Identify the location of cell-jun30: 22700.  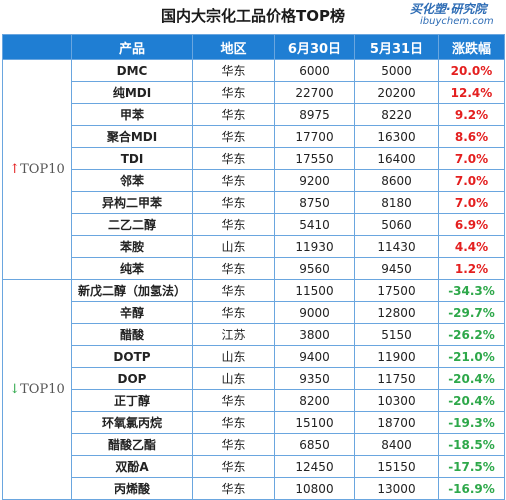
(314, 92).